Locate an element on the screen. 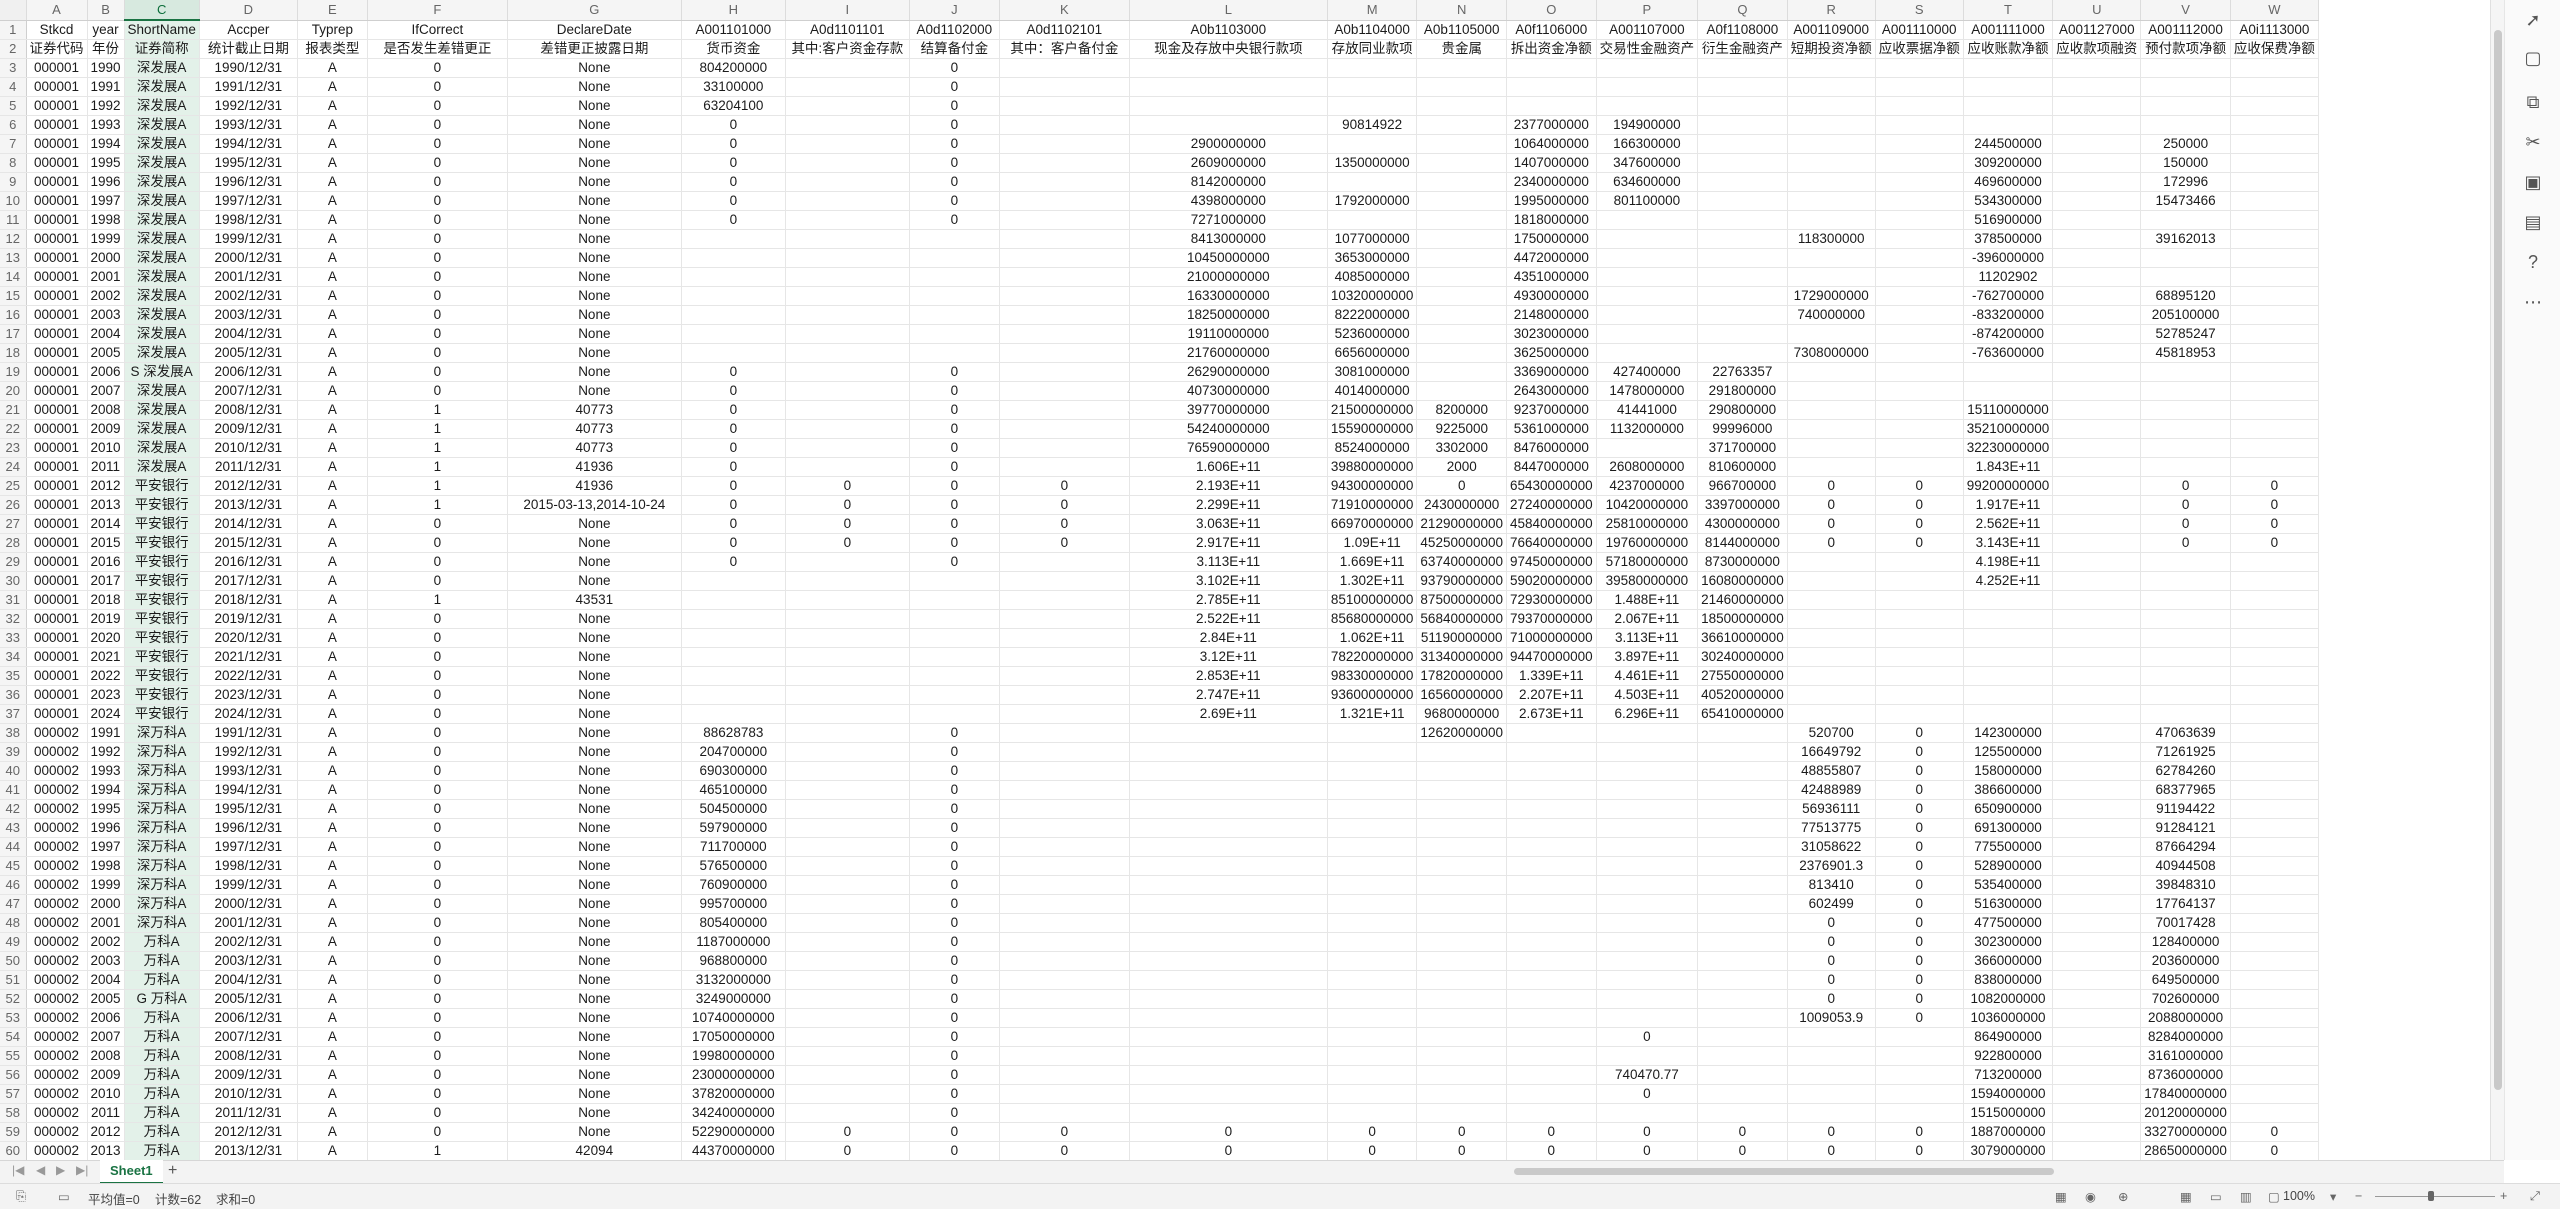 The image size is (2560, 1209). cell: 深万科A is located at coordinates (162, 809).